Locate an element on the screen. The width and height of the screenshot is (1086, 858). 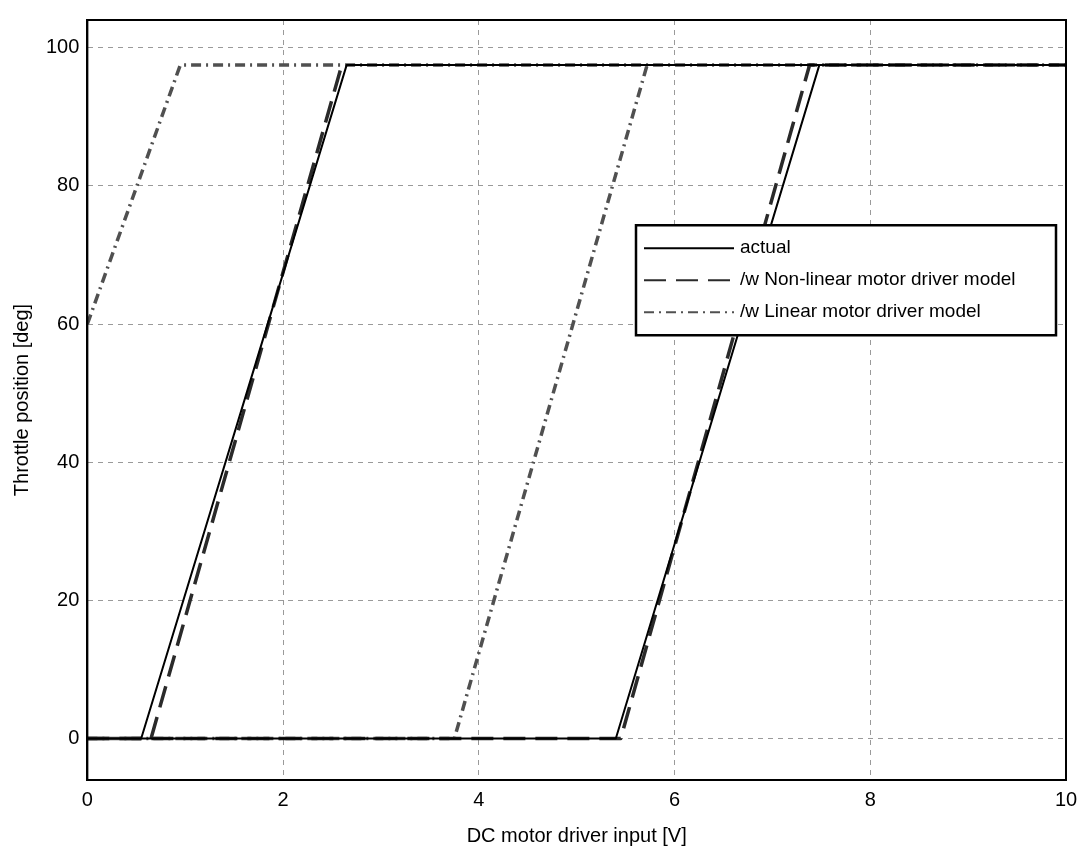
y-axis-title: Throttle position [deg] is located at coordinates (20, 400).